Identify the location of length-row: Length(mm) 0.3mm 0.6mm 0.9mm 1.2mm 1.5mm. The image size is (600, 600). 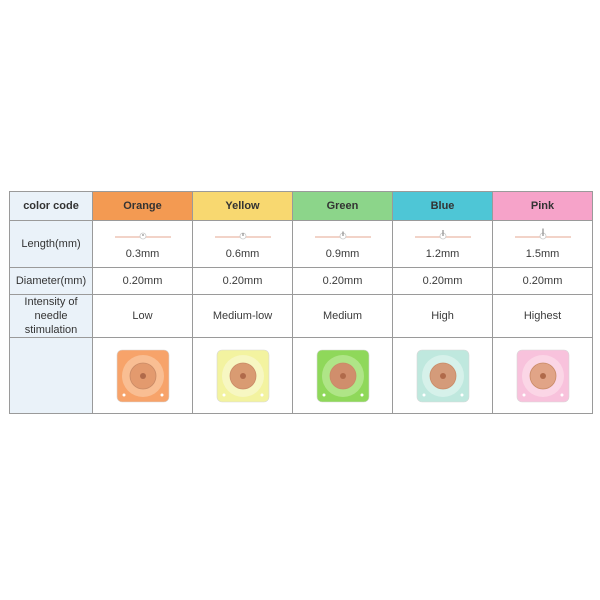
(301, 244).